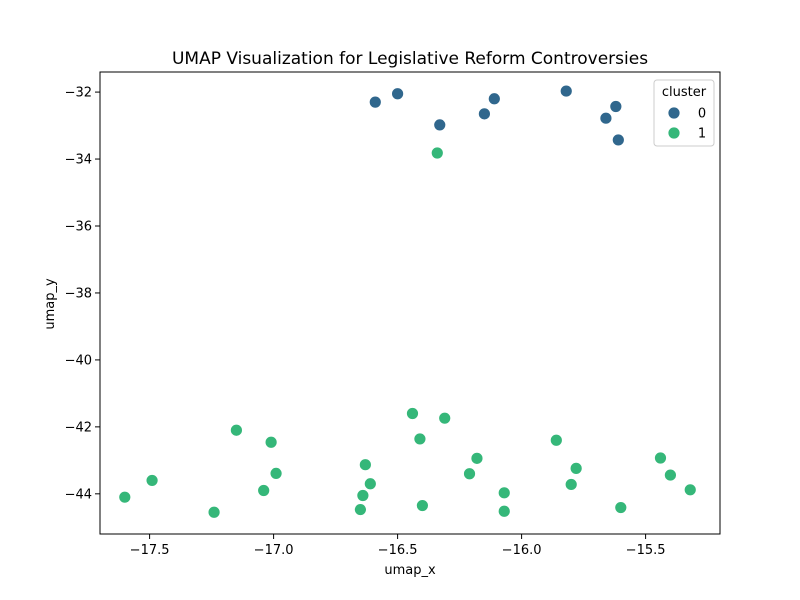 Image resolution: width=800 pixels, height=600 pixels. I want to click on x-tick-label: −17.5, so click(150, 550).